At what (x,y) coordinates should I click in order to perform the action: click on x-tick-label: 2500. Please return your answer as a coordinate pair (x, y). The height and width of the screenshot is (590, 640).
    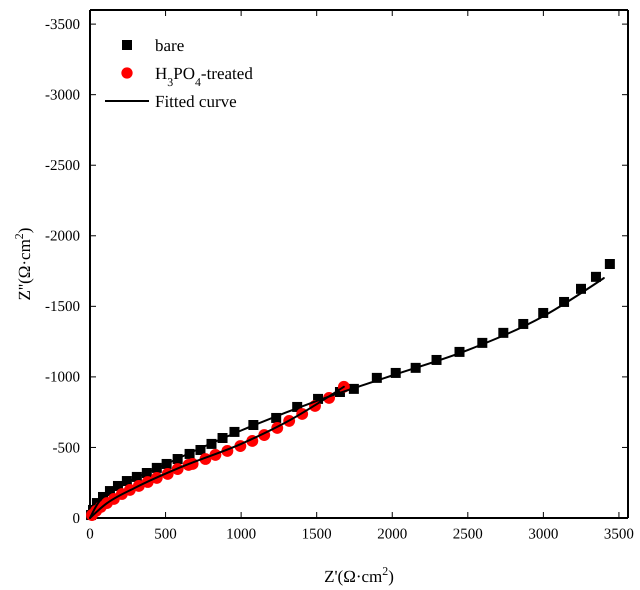
    Looking at the image, I should click on (467, 534).